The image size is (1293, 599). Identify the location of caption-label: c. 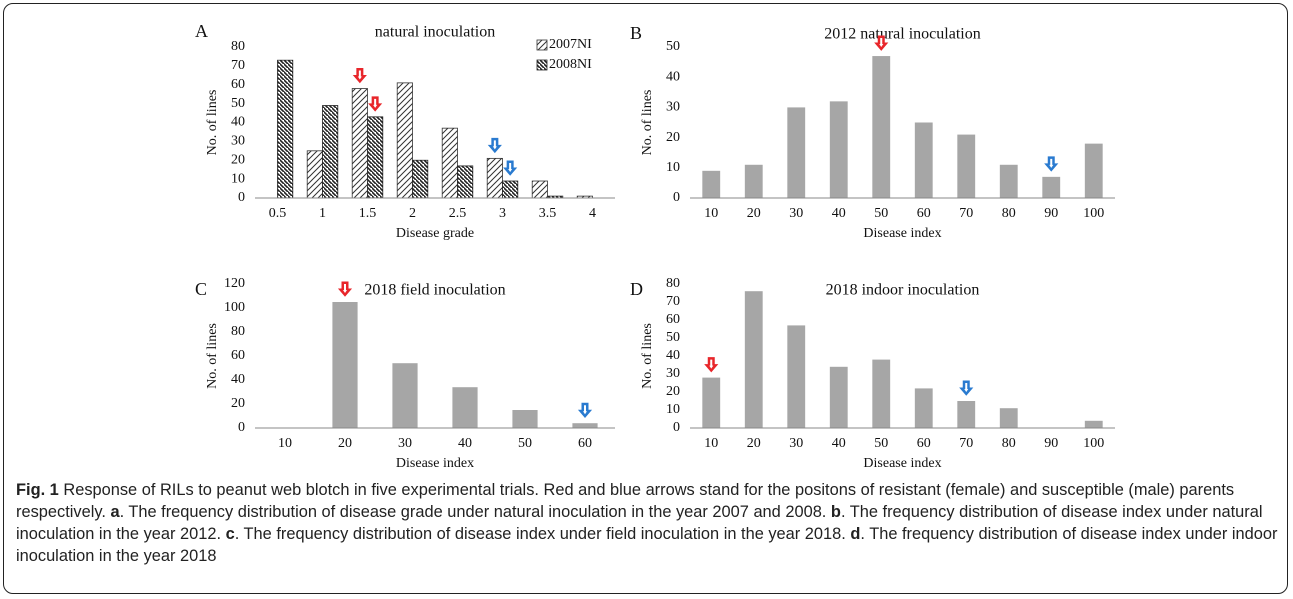
(230, 534).